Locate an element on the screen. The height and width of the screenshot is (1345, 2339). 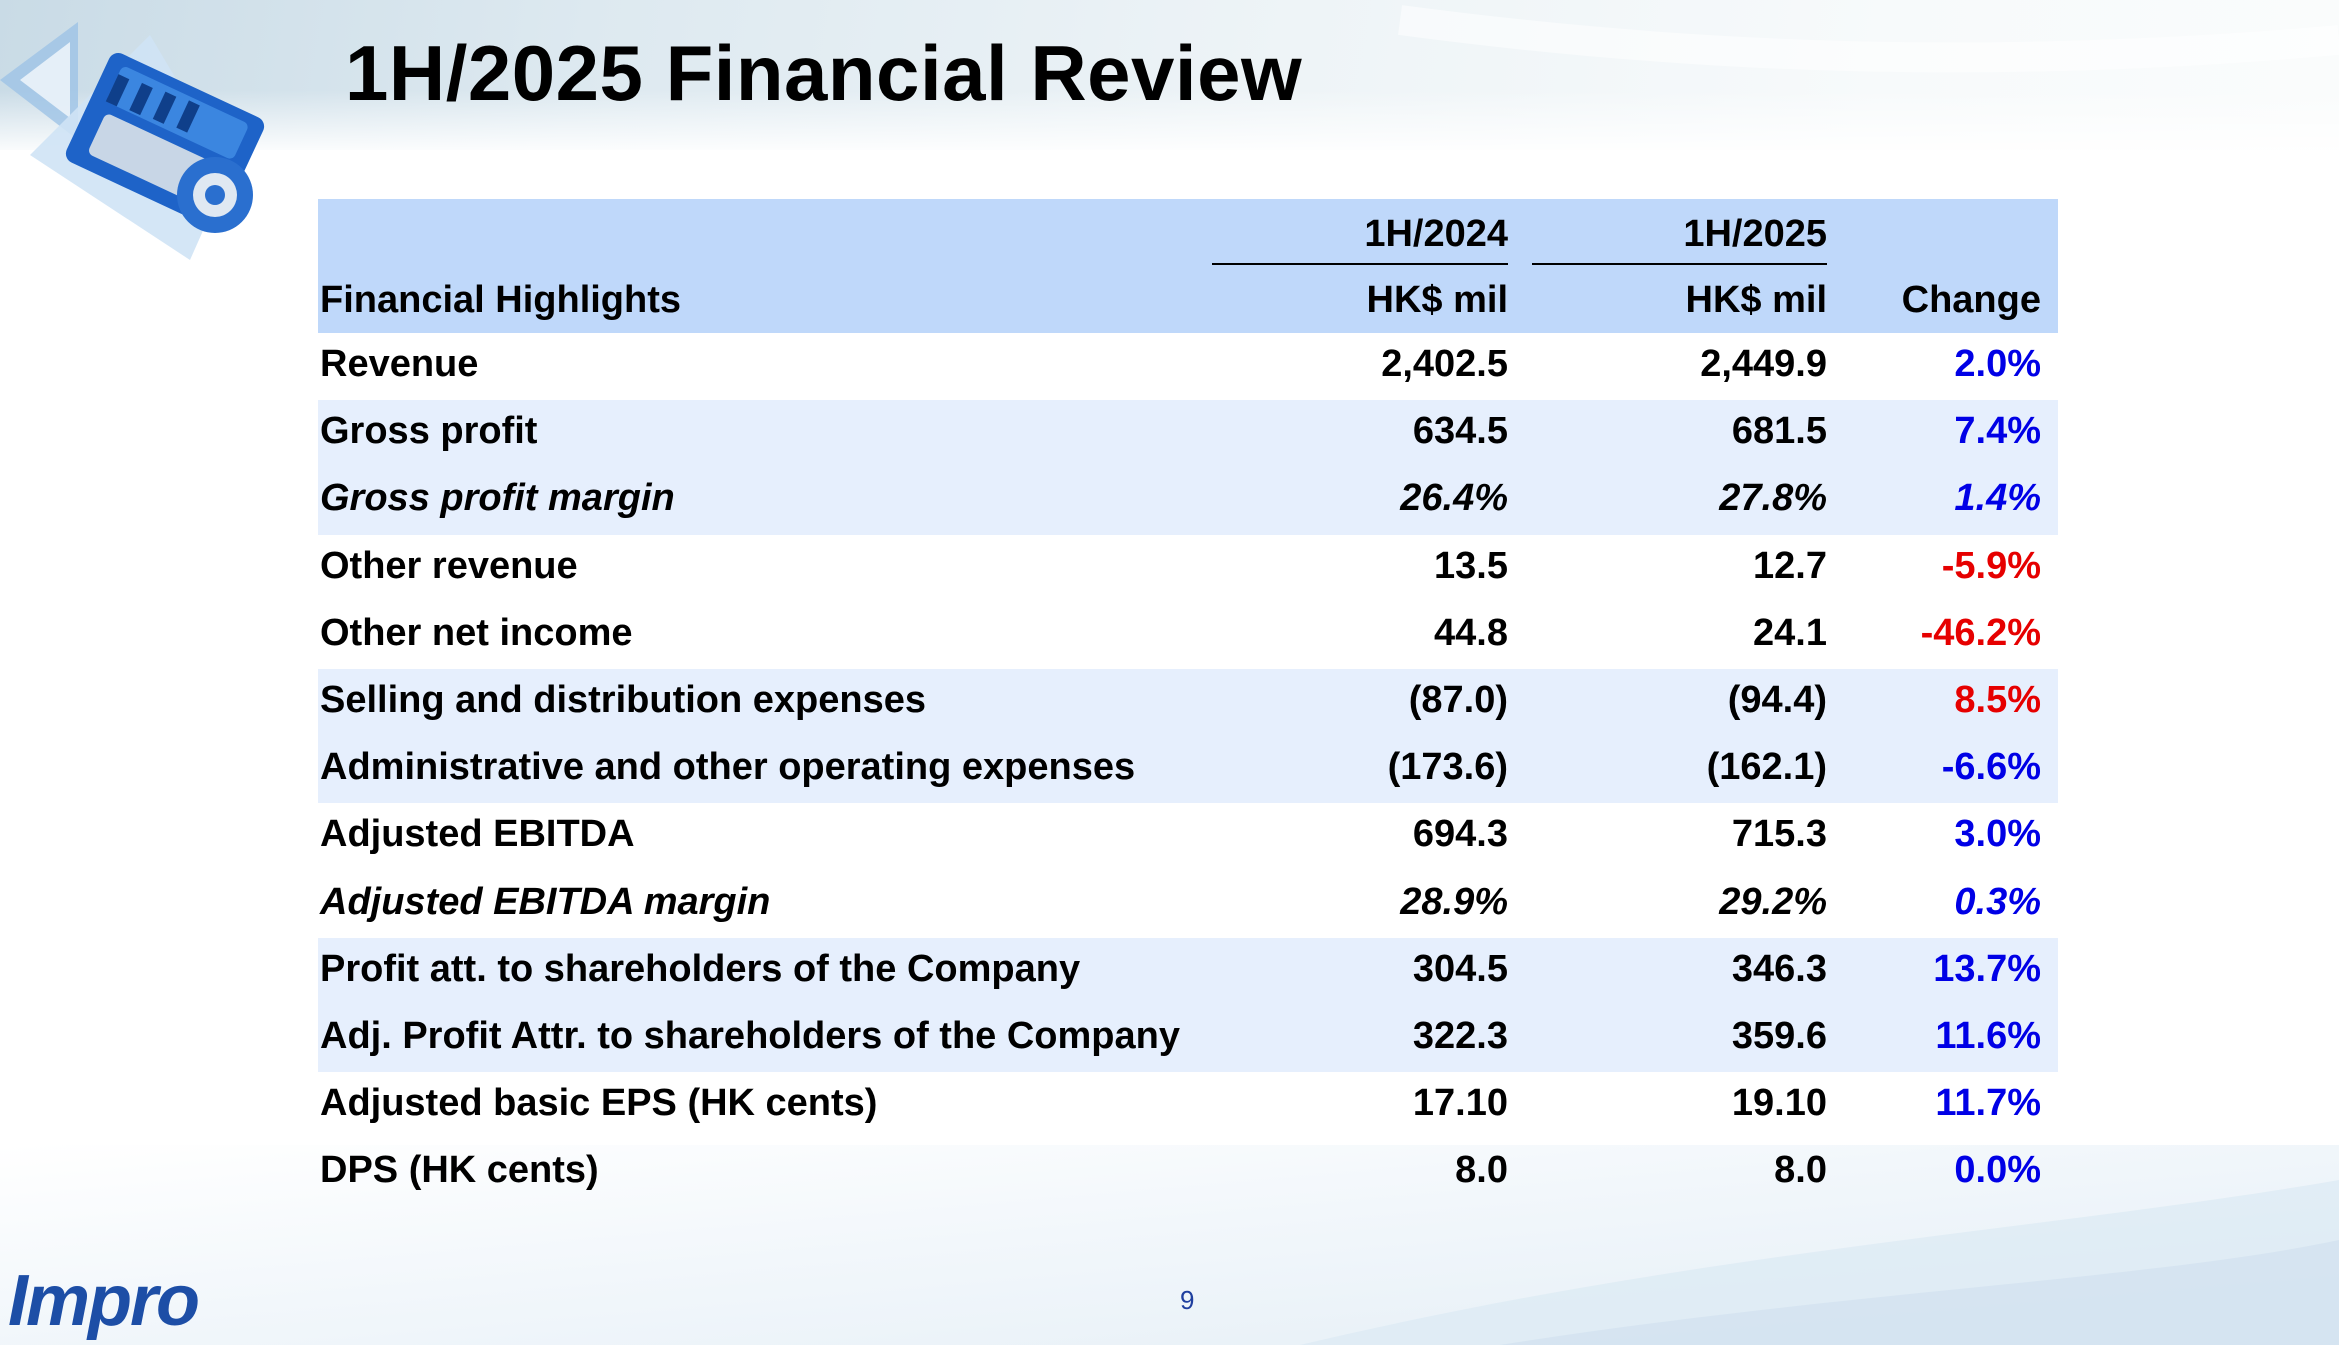
row-value-1h2025: 29.2% is located at coordinates (1773, 901).